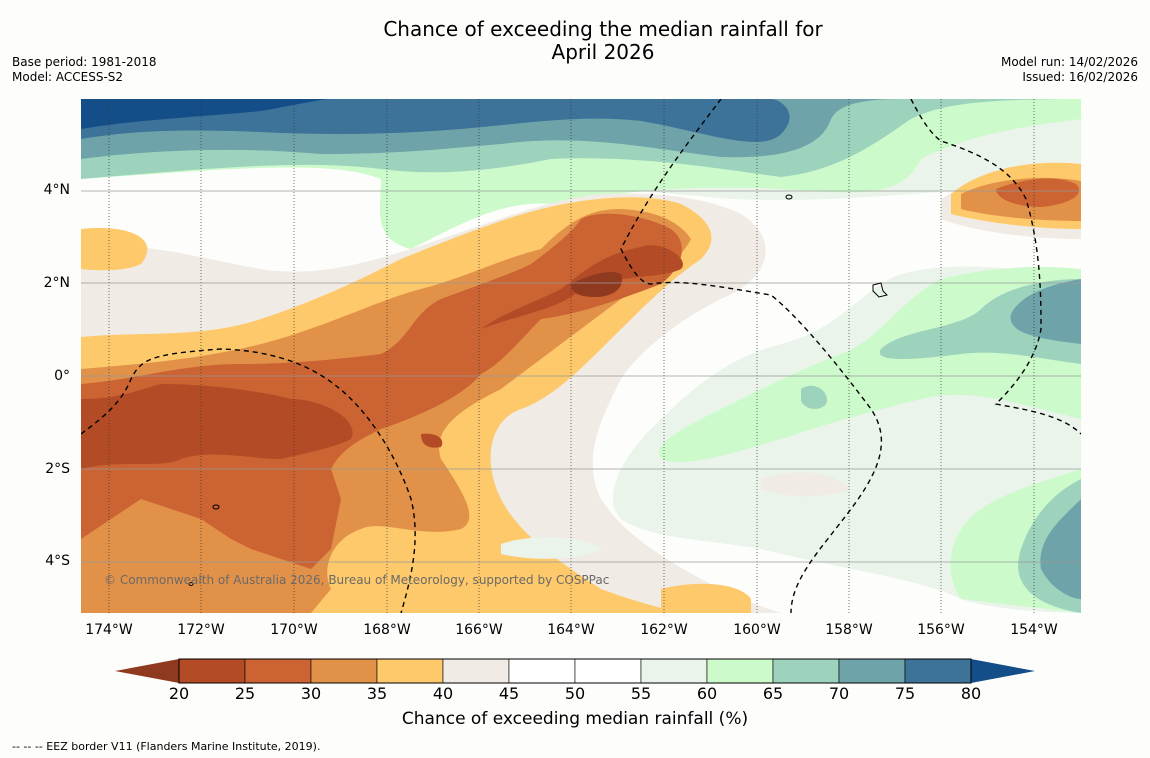 The width and height of the screenshot is (1150, 758). What do you see at coordinates (575, 693) in the screenshot?
I see `colorbar-tick: 50` at bounding box center [575, 693].